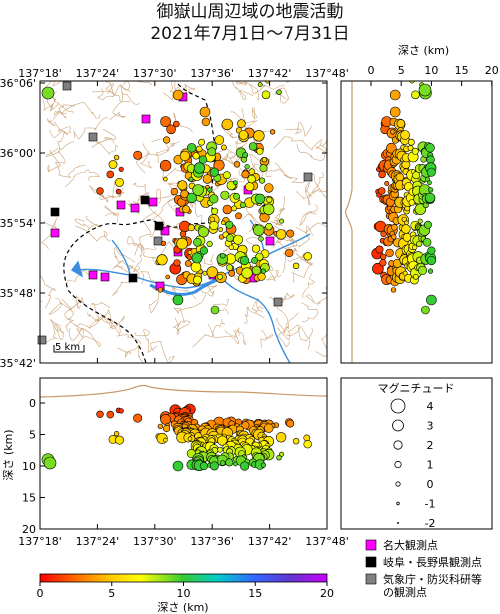  What do you see at coordinates (349, 222) in the screenshot?
I see `right-surface-profile` at bounding box center [349, 222].